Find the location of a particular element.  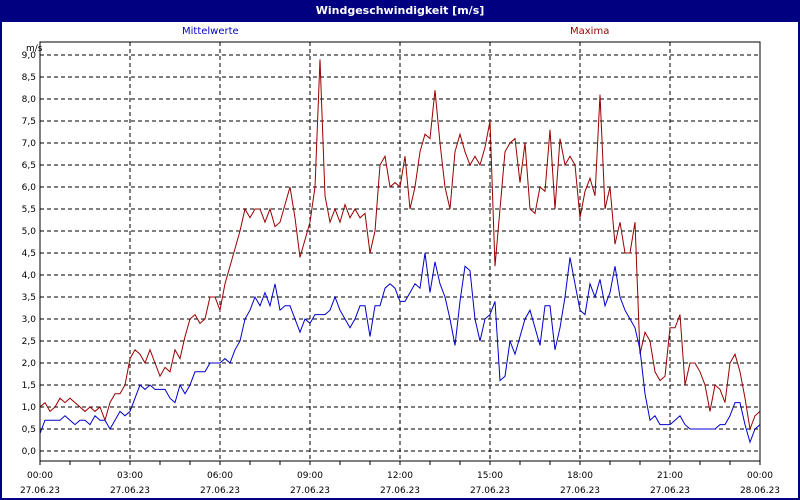

y-tick-label: 3,0 is located at coordinates (29, 320).